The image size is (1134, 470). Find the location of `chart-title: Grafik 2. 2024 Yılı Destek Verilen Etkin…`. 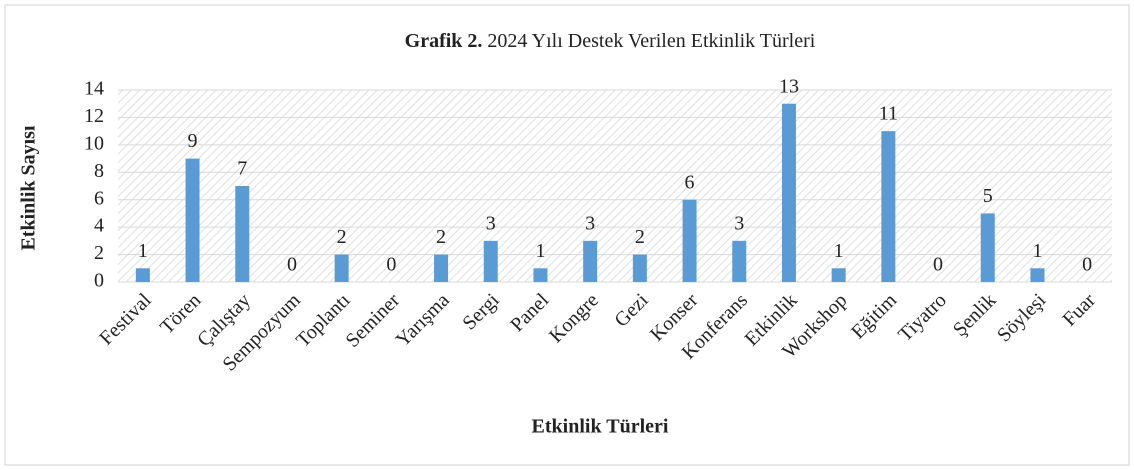

chart-title: Grafik 2. 2024 Yılı Destek Verilen Etkin… is located at coordinates (610, 41).